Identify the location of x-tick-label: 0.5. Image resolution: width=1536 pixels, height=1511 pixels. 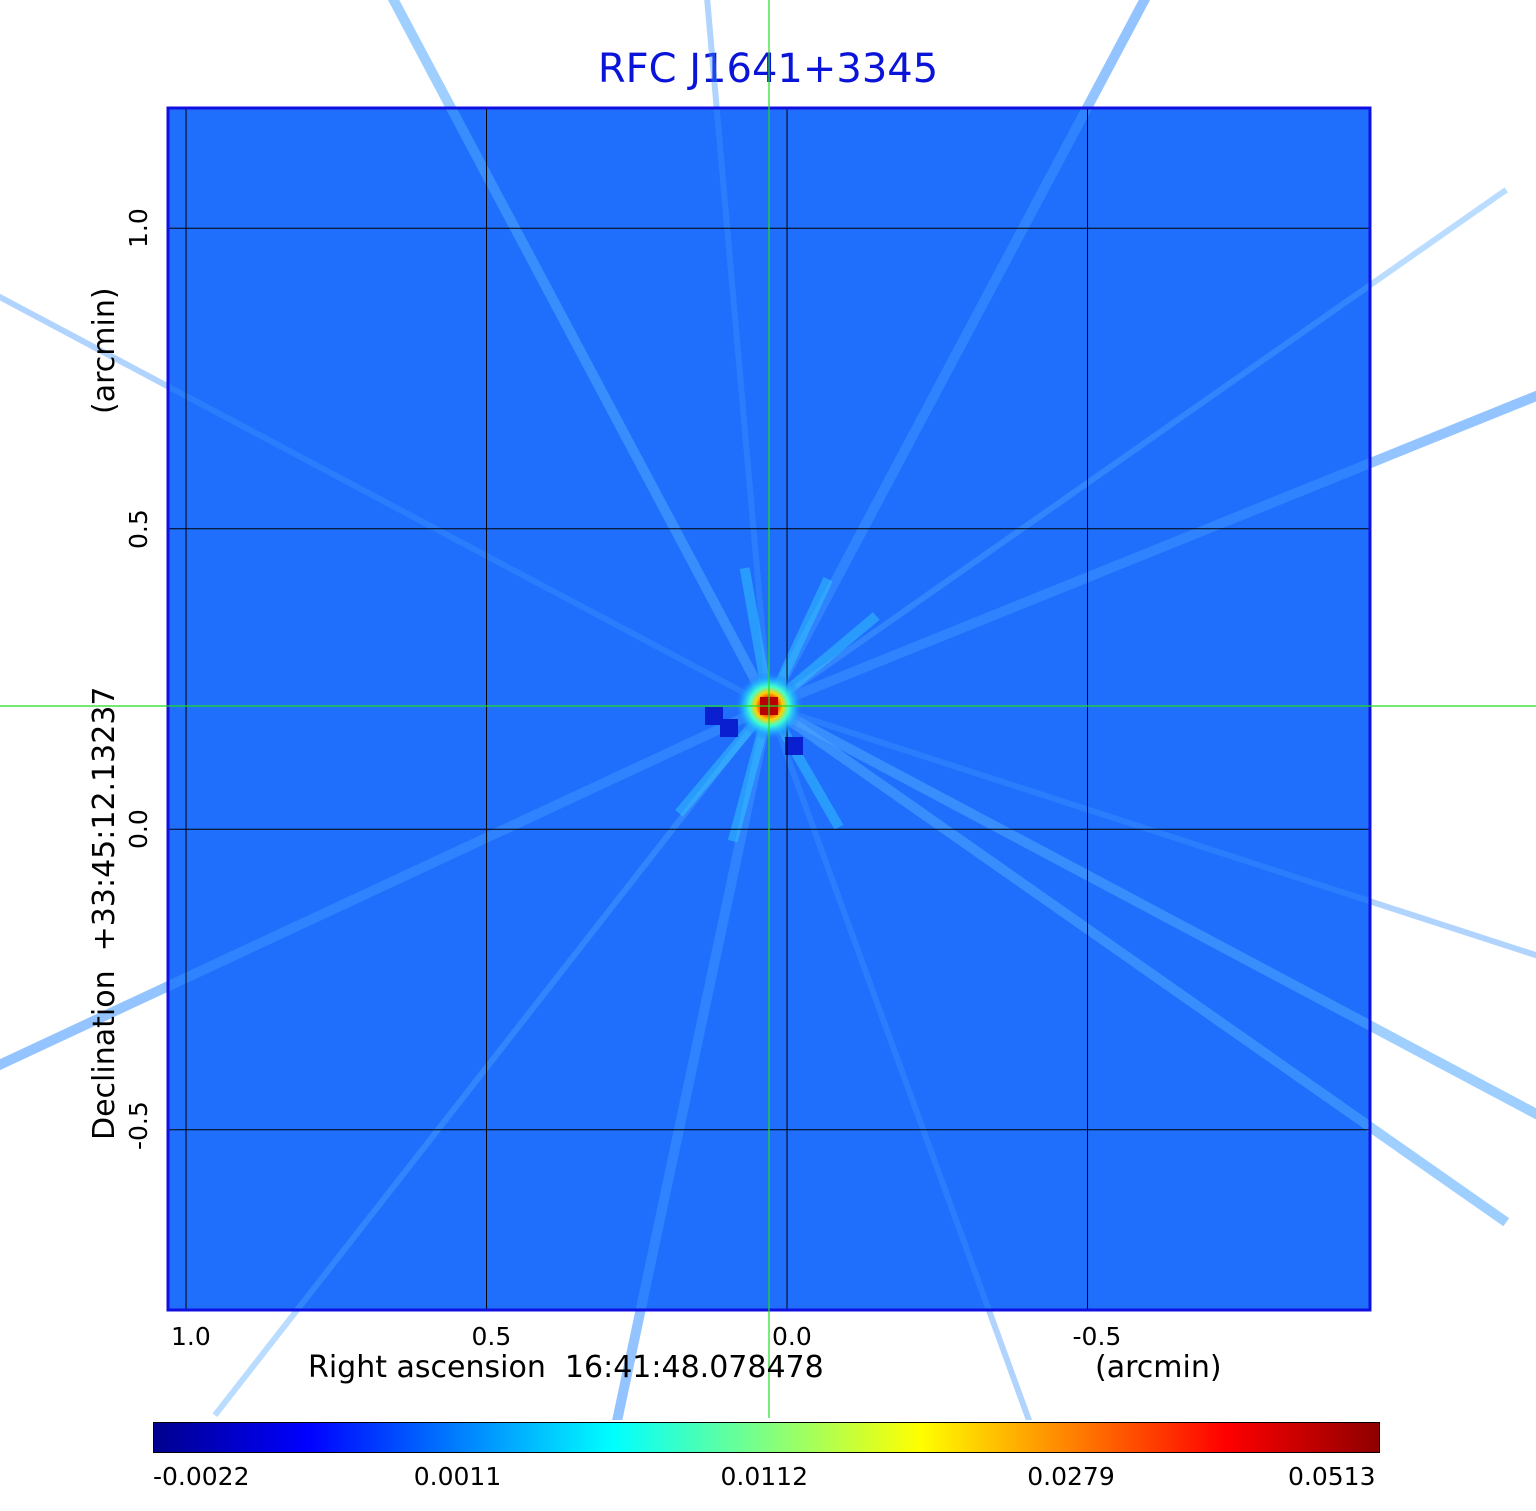
(491, 1336).